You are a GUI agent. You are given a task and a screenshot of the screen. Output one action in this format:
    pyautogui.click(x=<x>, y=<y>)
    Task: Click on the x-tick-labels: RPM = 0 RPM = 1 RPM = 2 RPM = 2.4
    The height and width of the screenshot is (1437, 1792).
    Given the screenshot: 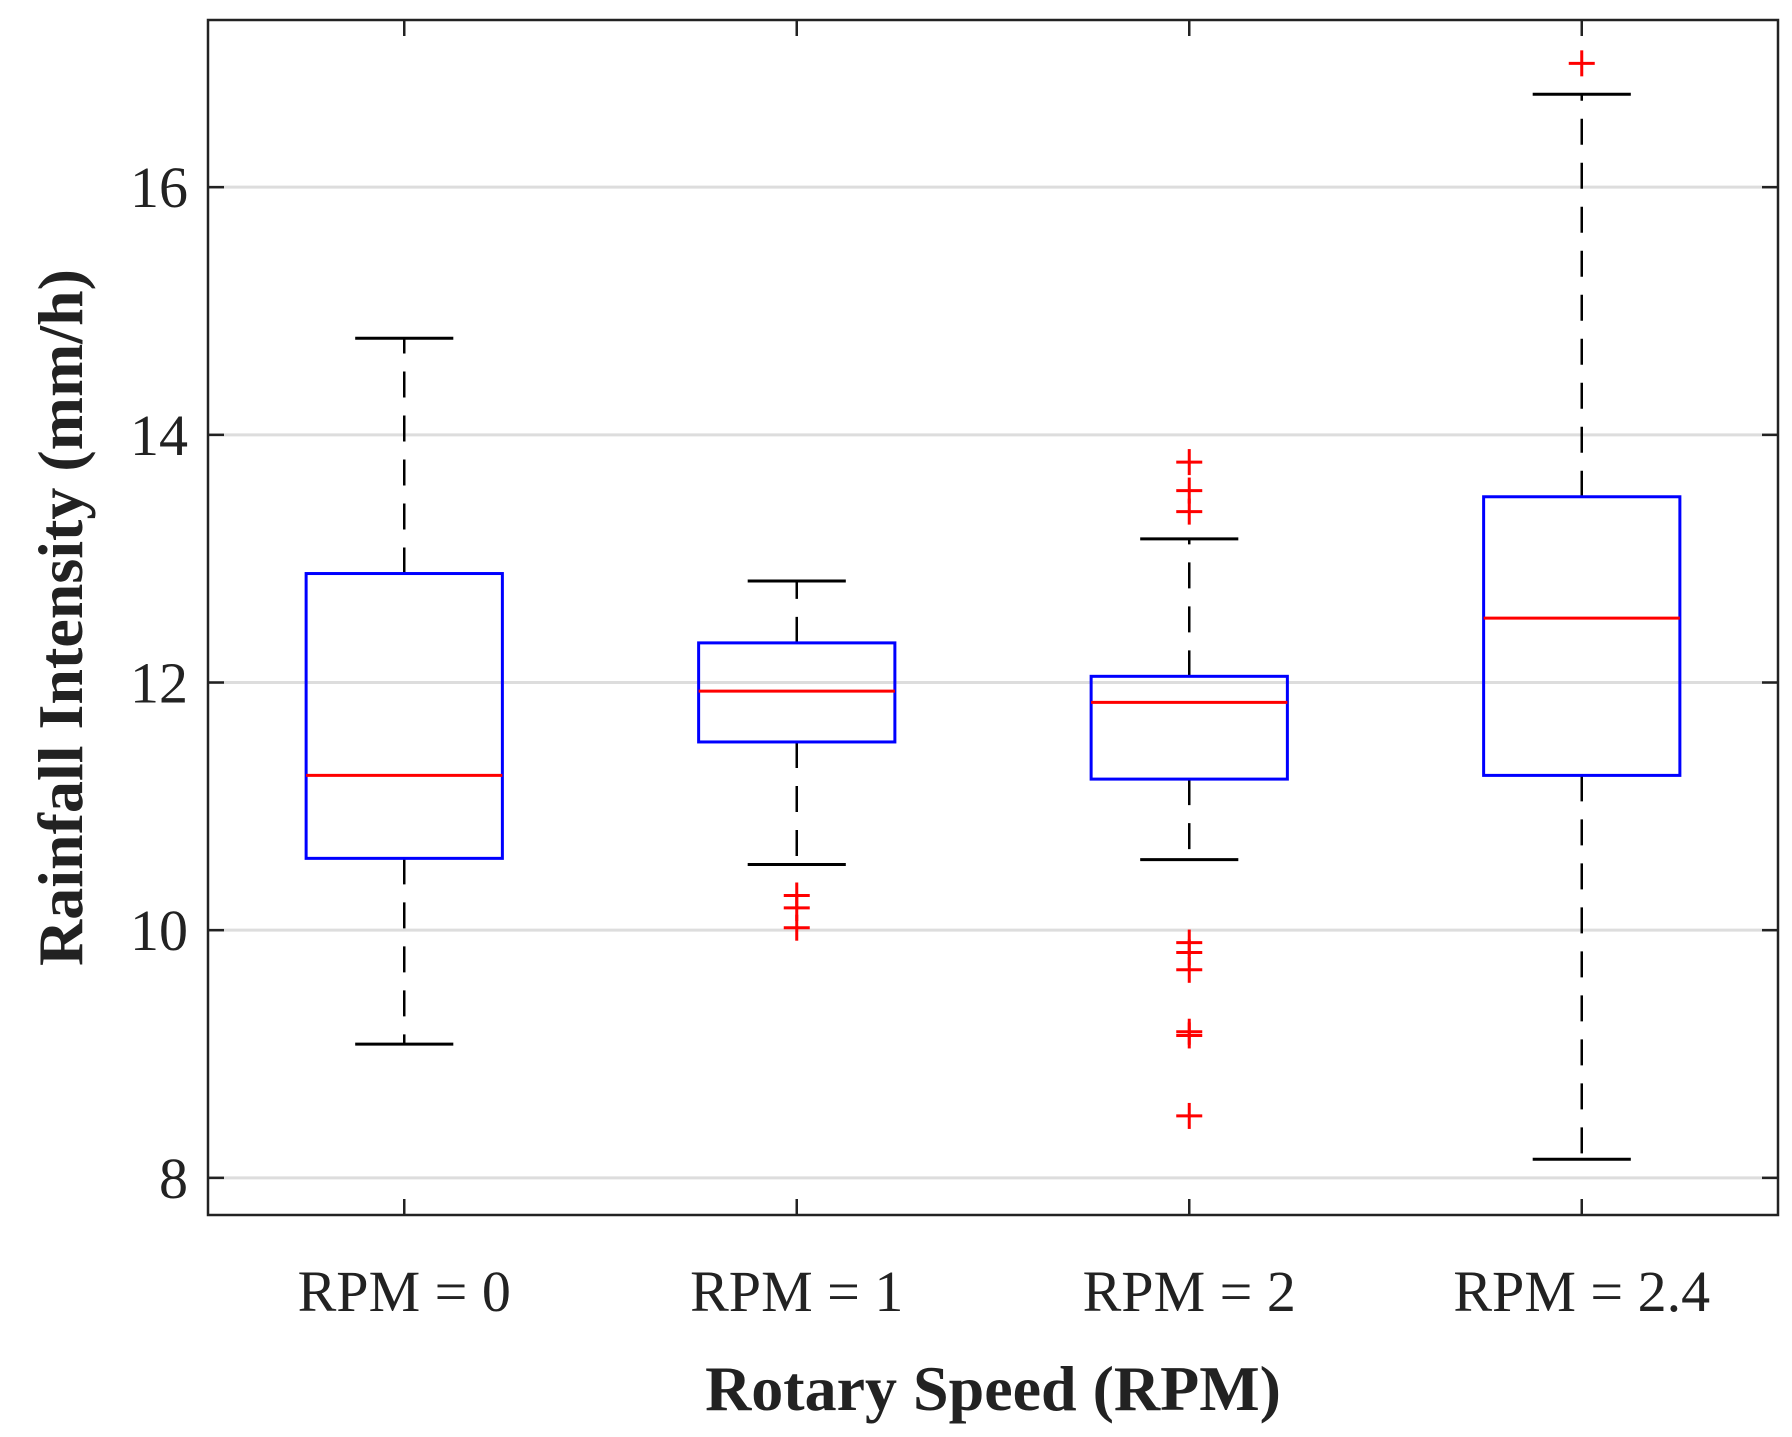 What is the action you would take?
    pyautogui.click(x=1004, y=1291)
    